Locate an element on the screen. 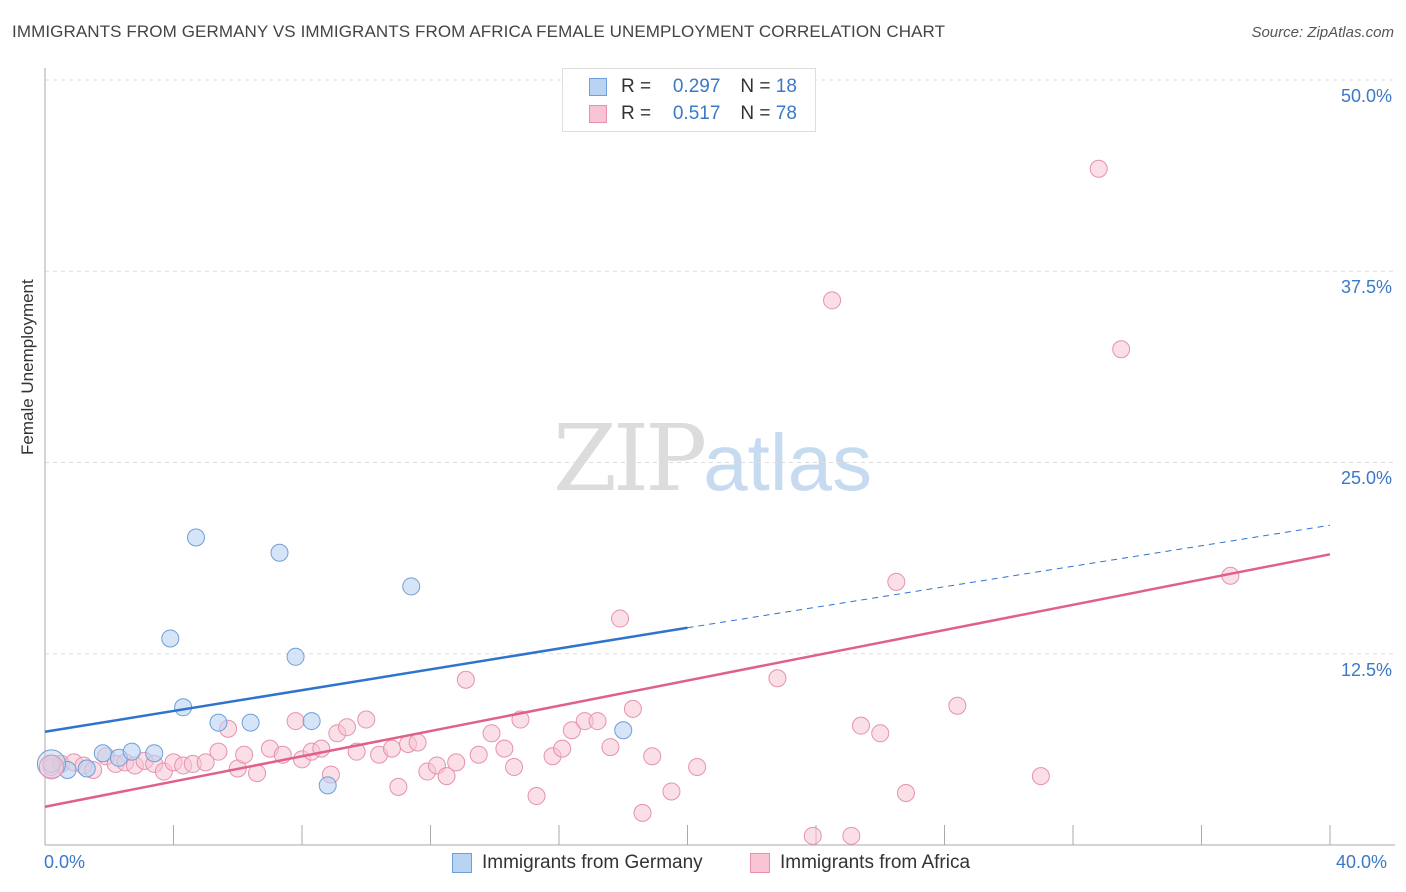 The image size is (1406, 892). legend-n-value: 78 is located at coordinates (786, 113).